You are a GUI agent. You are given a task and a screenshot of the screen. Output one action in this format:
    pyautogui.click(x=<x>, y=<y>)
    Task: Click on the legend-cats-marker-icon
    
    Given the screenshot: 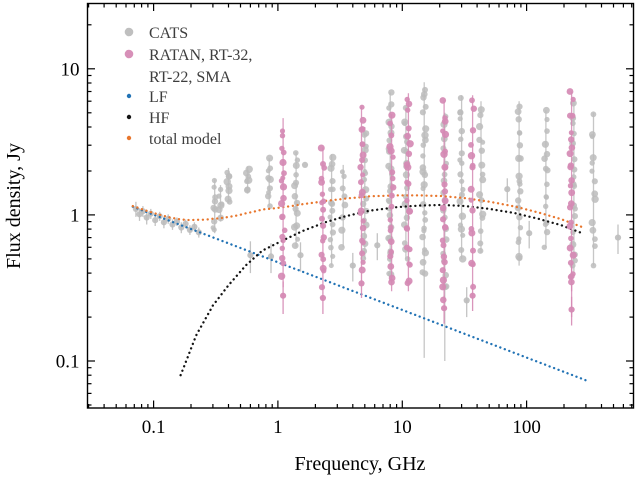 What is the action you would take?
    pyautogui.click(x=129, y=32)
    